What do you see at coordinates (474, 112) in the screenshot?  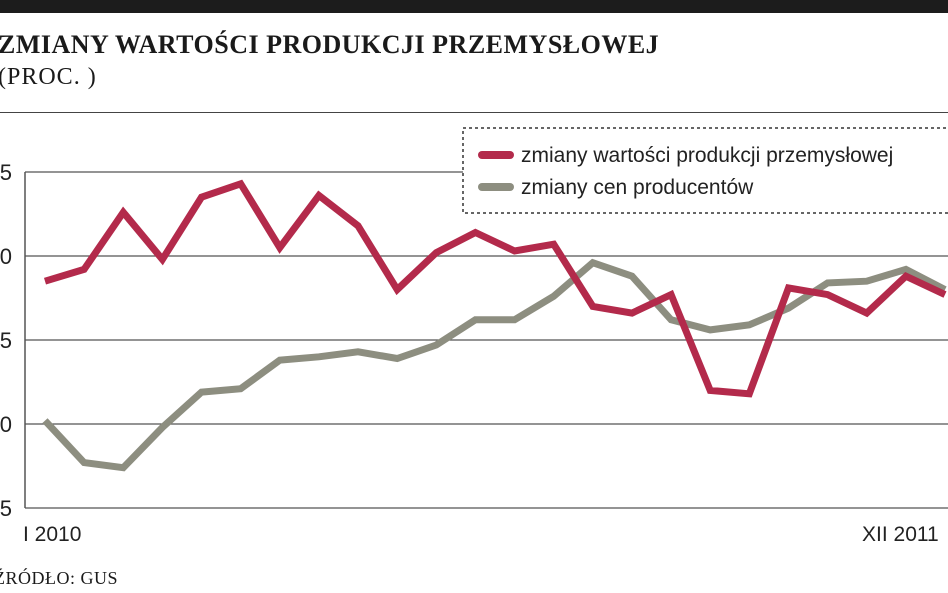 I see `title-divider` at bounding box center [474, 112].